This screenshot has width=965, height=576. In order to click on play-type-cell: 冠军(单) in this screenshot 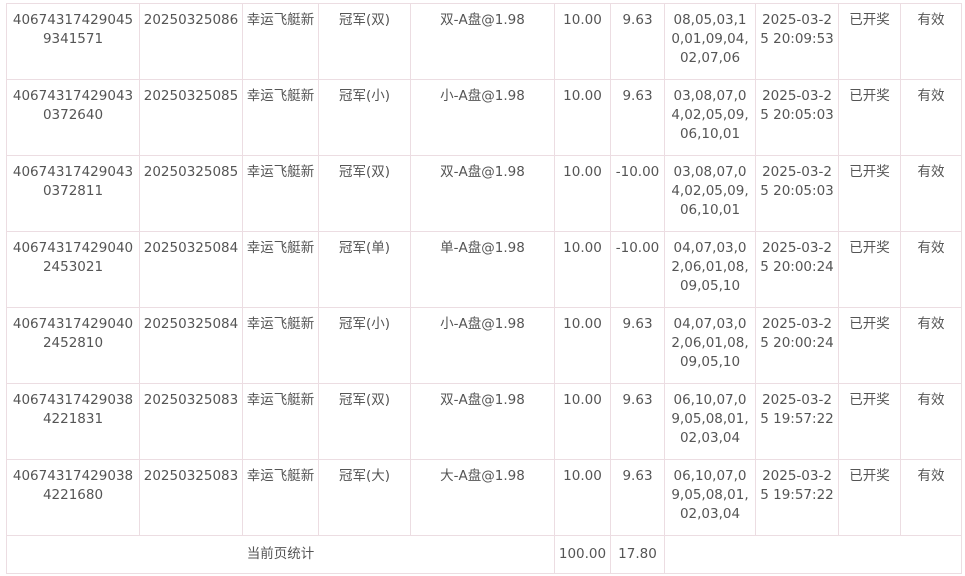, I will do `click(364, 269)`.